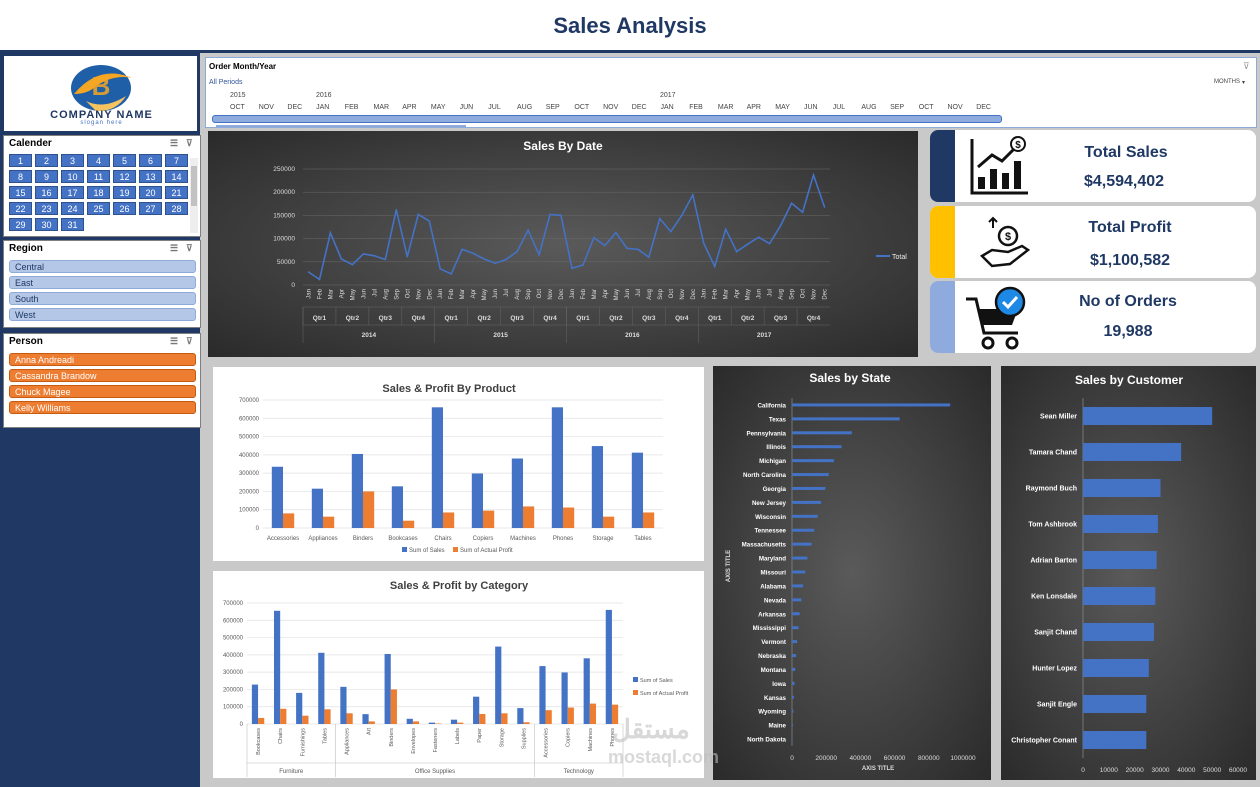 This screenshot has width=1260, height=787. Describe the element at coordinates (46, 224) in the screenshot. I see `calendar-day-button: 30` at that location.